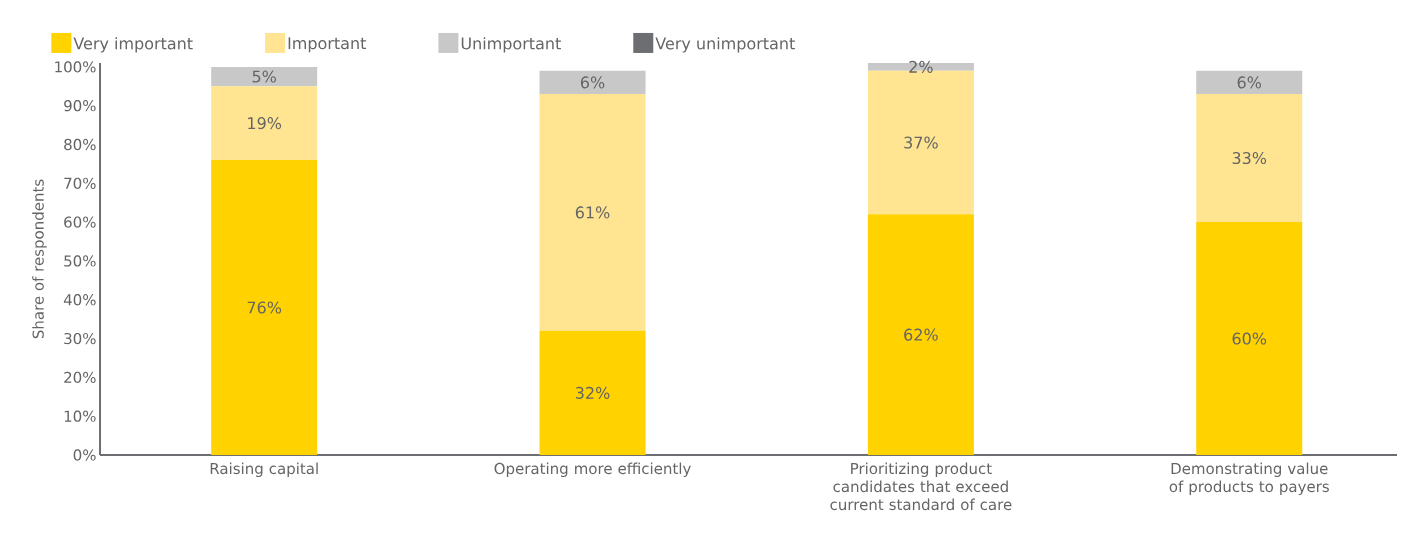 The width and height of the screenshot is (1401, 533). I want to click on legend-label: Very unimportant, so click(725, 45).